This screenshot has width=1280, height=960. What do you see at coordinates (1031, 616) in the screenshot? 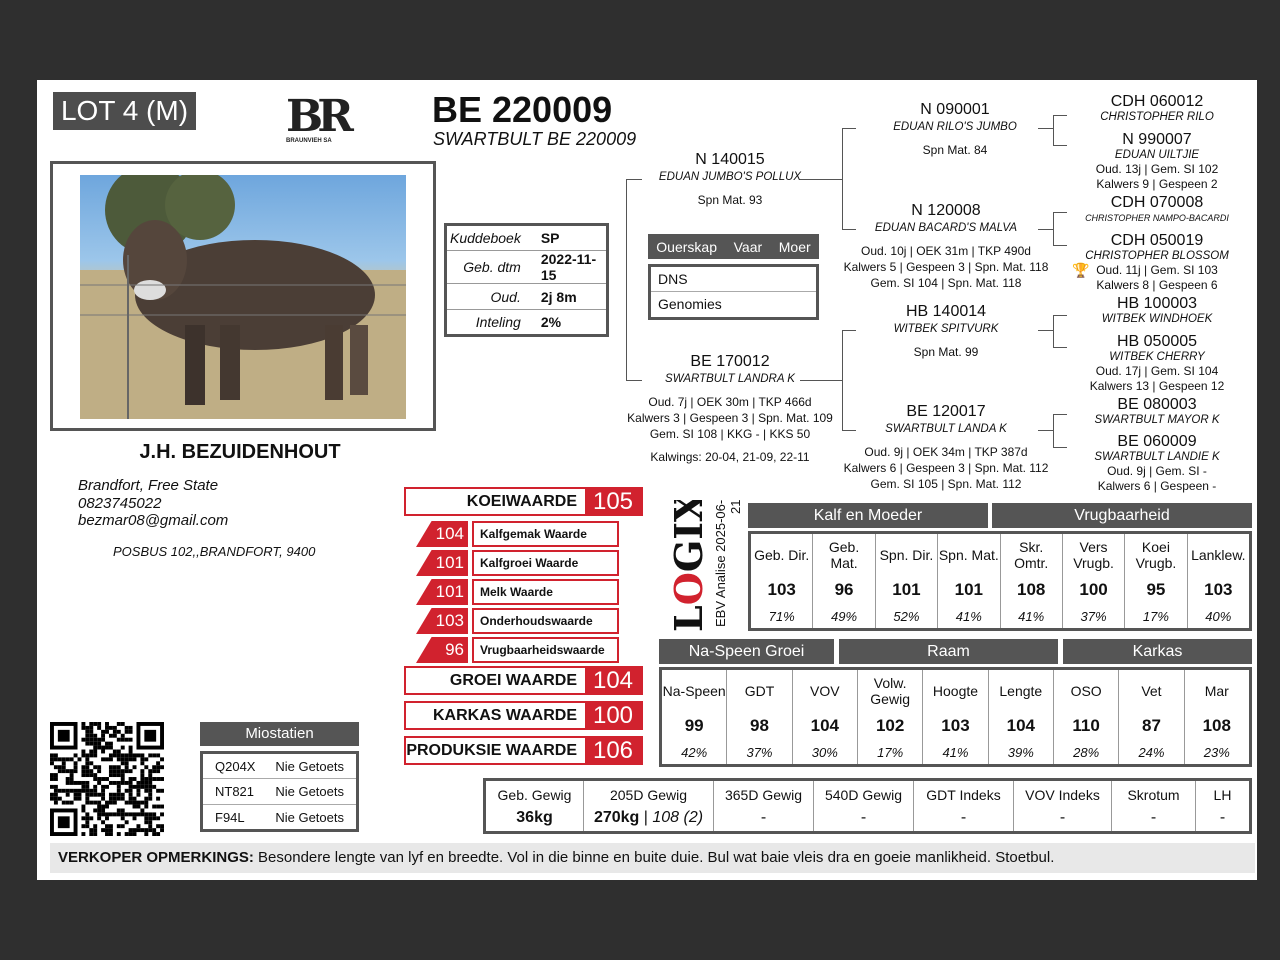
I see `ebv-accuracy: 41%` at bounding box center [1031, 616].